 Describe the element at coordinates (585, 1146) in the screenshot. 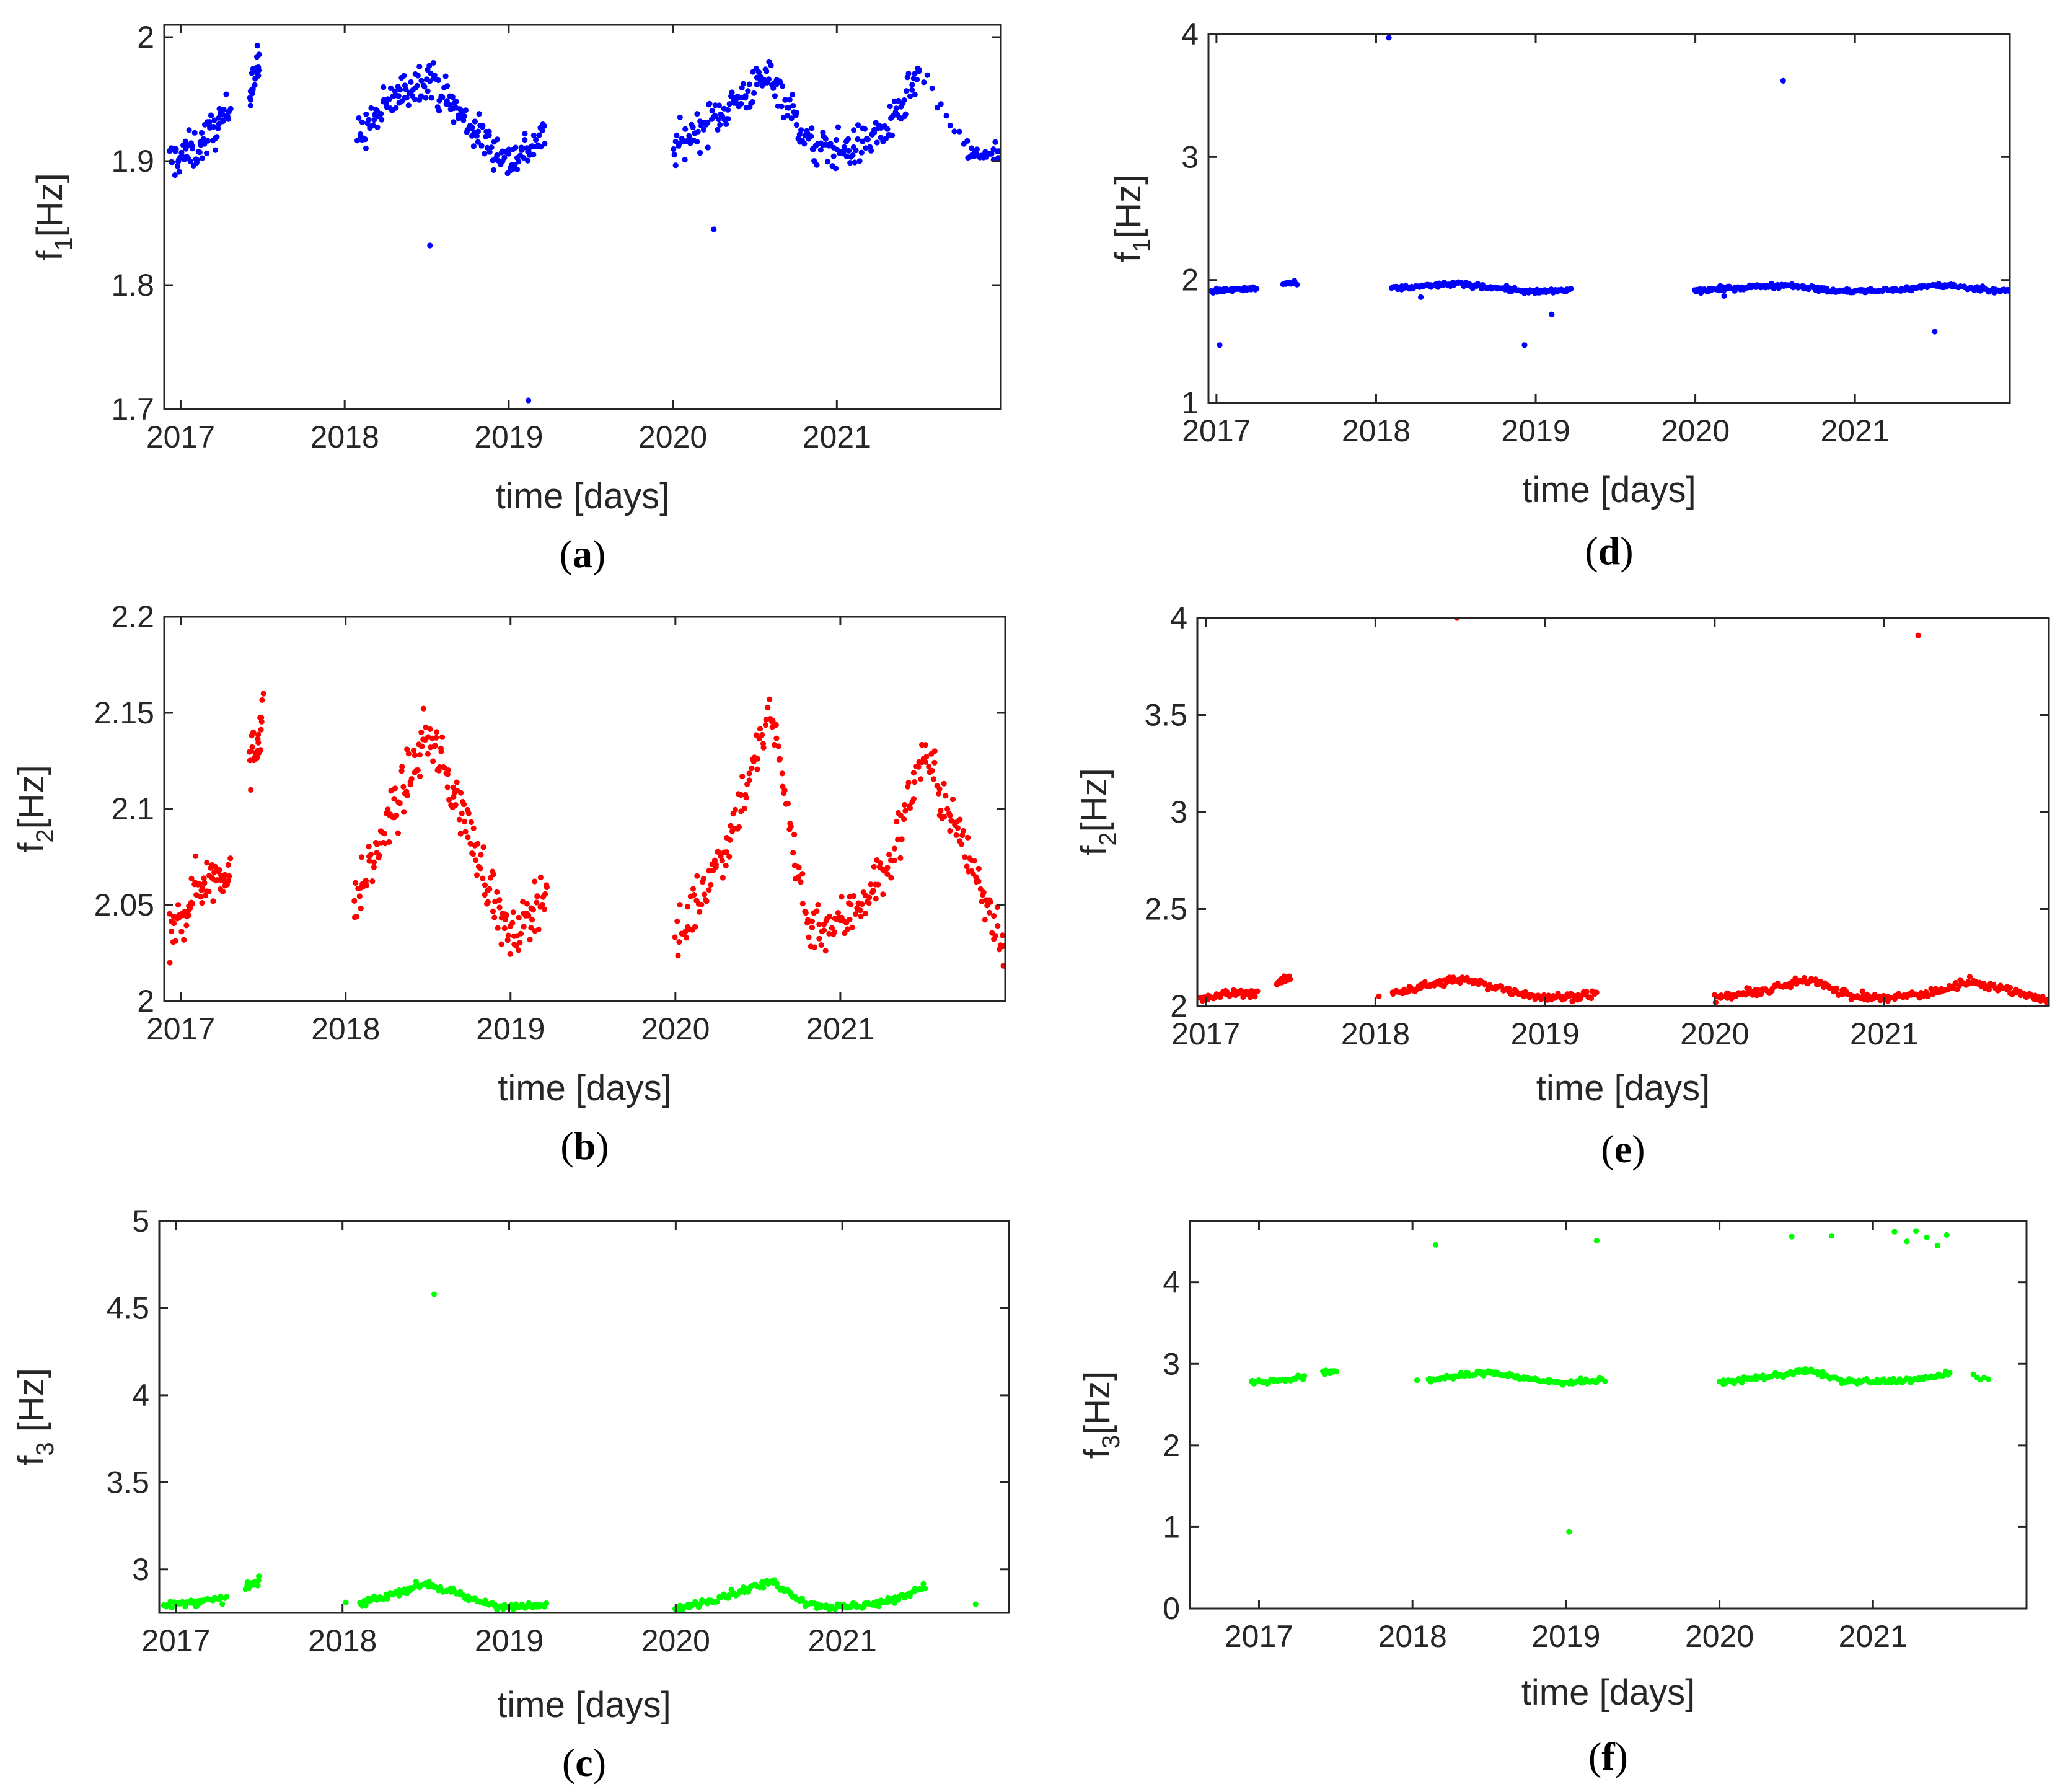

I see `panel-caption-letter: b` at that location.